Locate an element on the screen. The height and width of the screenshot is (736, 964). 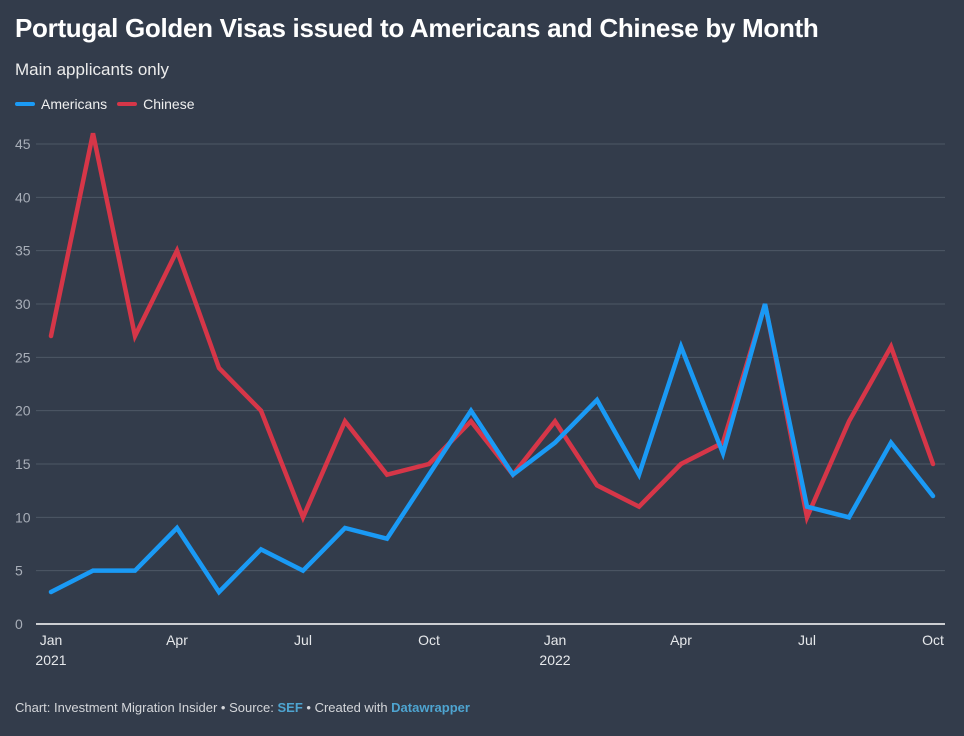
y-axis: 0 5 10 15 20 25 30 35 40 45 is located at coordinates (23, 384).